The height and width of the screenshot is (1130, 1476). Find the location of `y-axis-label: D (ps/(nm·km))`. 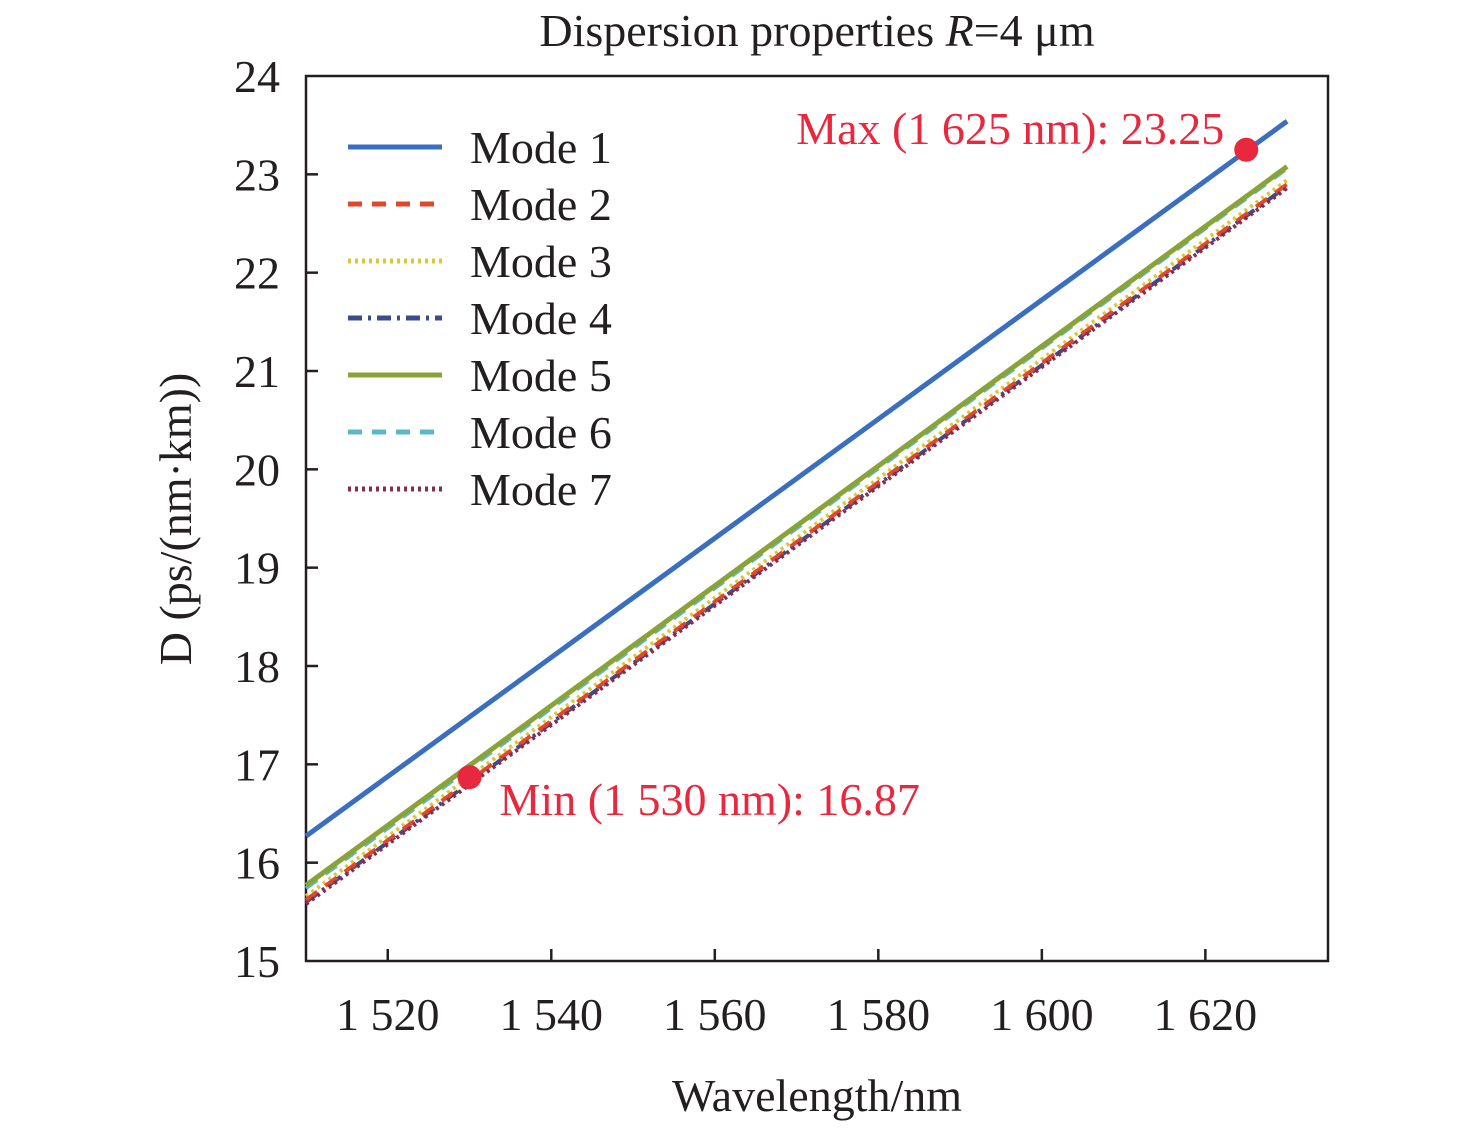

y-axis-label: D (ps/(nm·km)) is located at coordinates (175, 519).